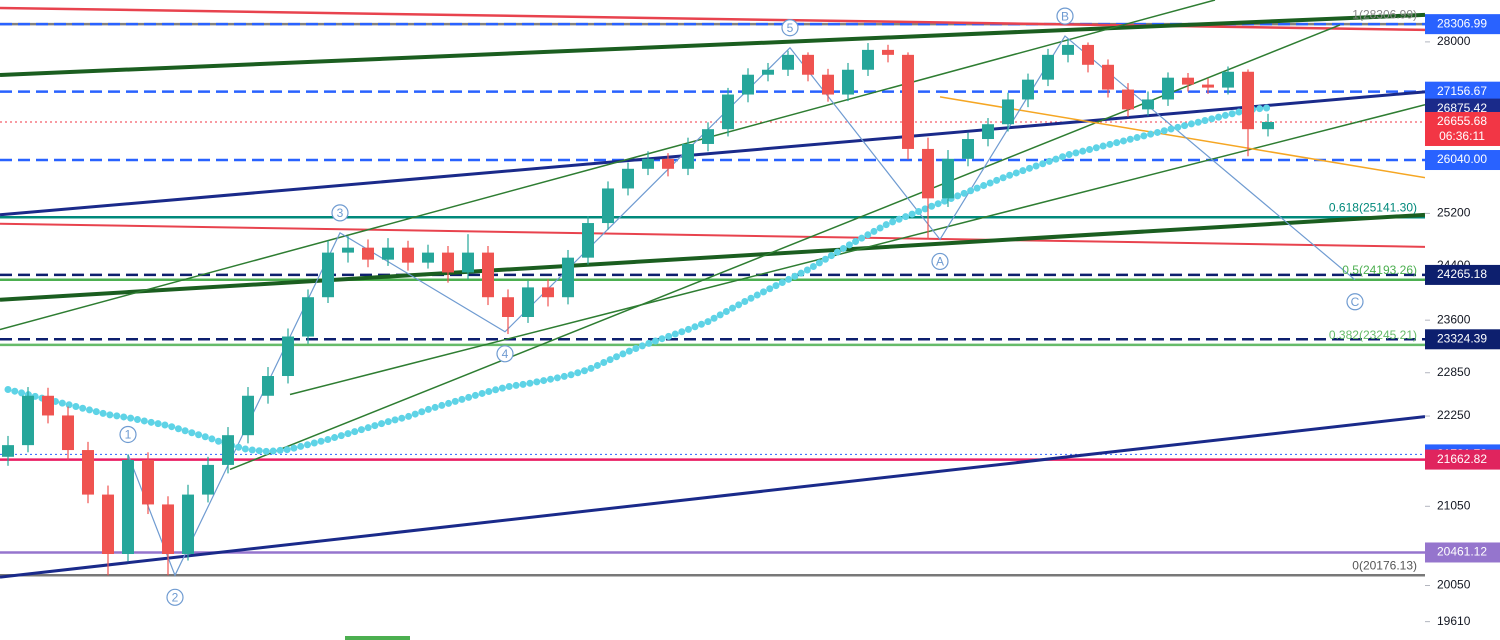  What do you see at coordinates (1454, 372) in the screenshot?
I see `y-tick-label: 22850` at bounding box center [1454, 372].